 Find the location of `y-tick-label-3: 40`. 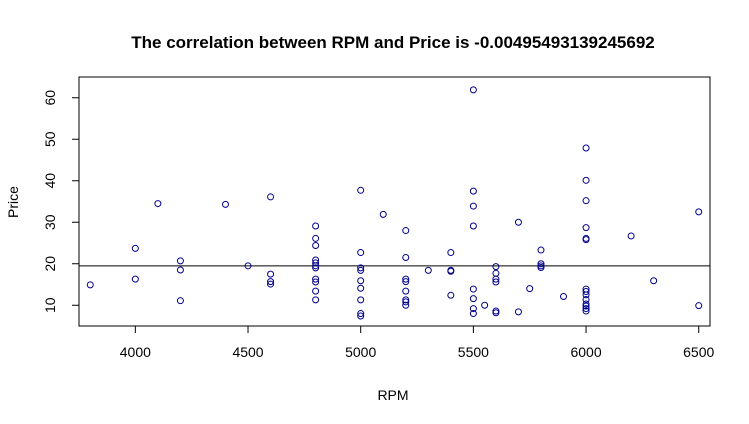

y-tick-label-3: 40 is located at coordinates (50, 181).